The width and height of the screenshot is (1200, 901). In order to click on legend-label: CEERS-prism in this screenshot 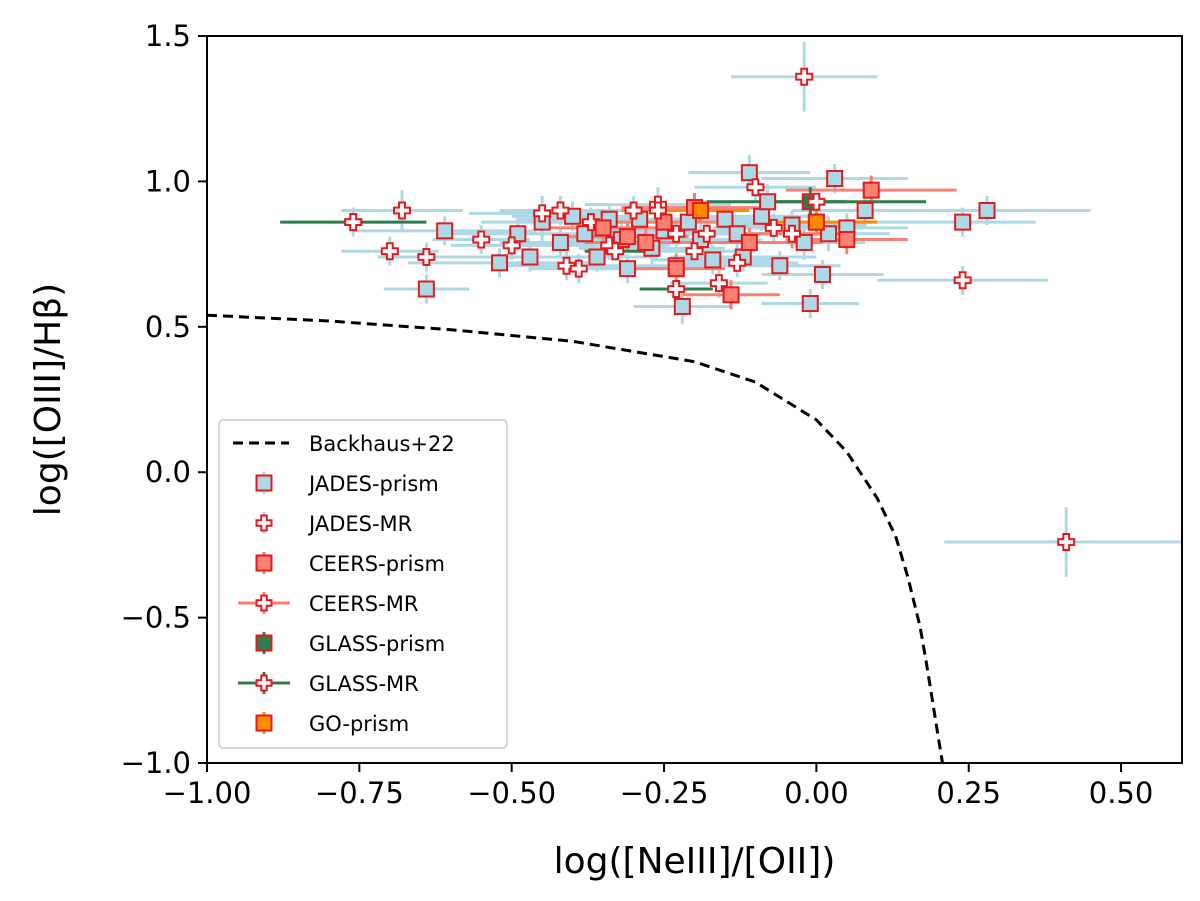, I will do `click(377, 564)`.